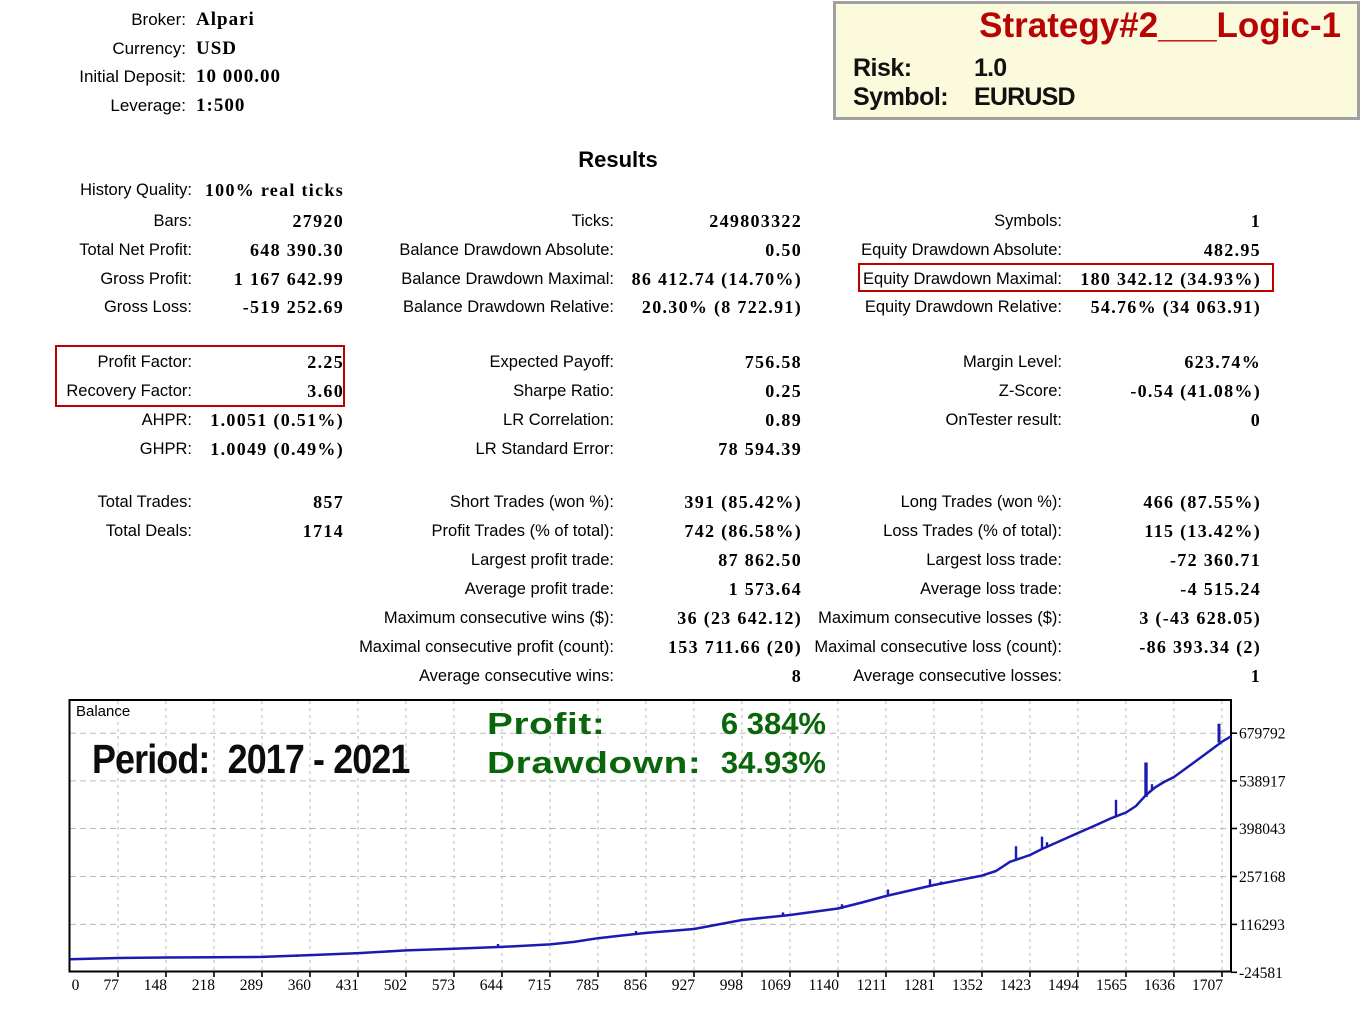 This screenshot has height=1021, width=1362. Describe the element at coordinates (1261, 973) in the screenshot. I see `svg-text: -24581` at that location.